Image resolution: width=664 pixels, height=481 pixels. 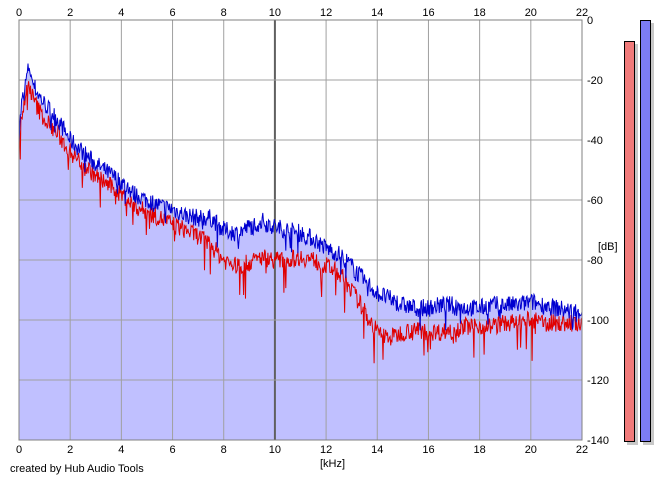 What do you see at coordinates (121, 13) in the screenshot?
I see `x-tick-label-top: 4` at bounding box center [121, 13].